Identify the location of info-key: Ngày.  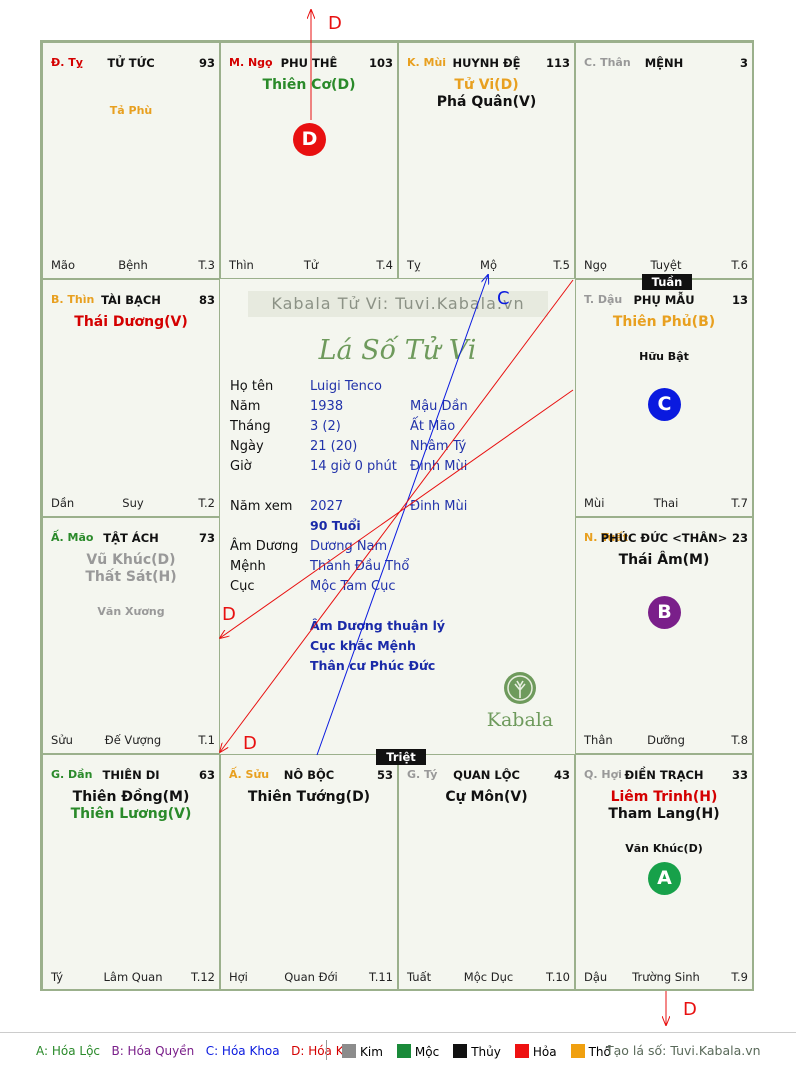
(247, 446).